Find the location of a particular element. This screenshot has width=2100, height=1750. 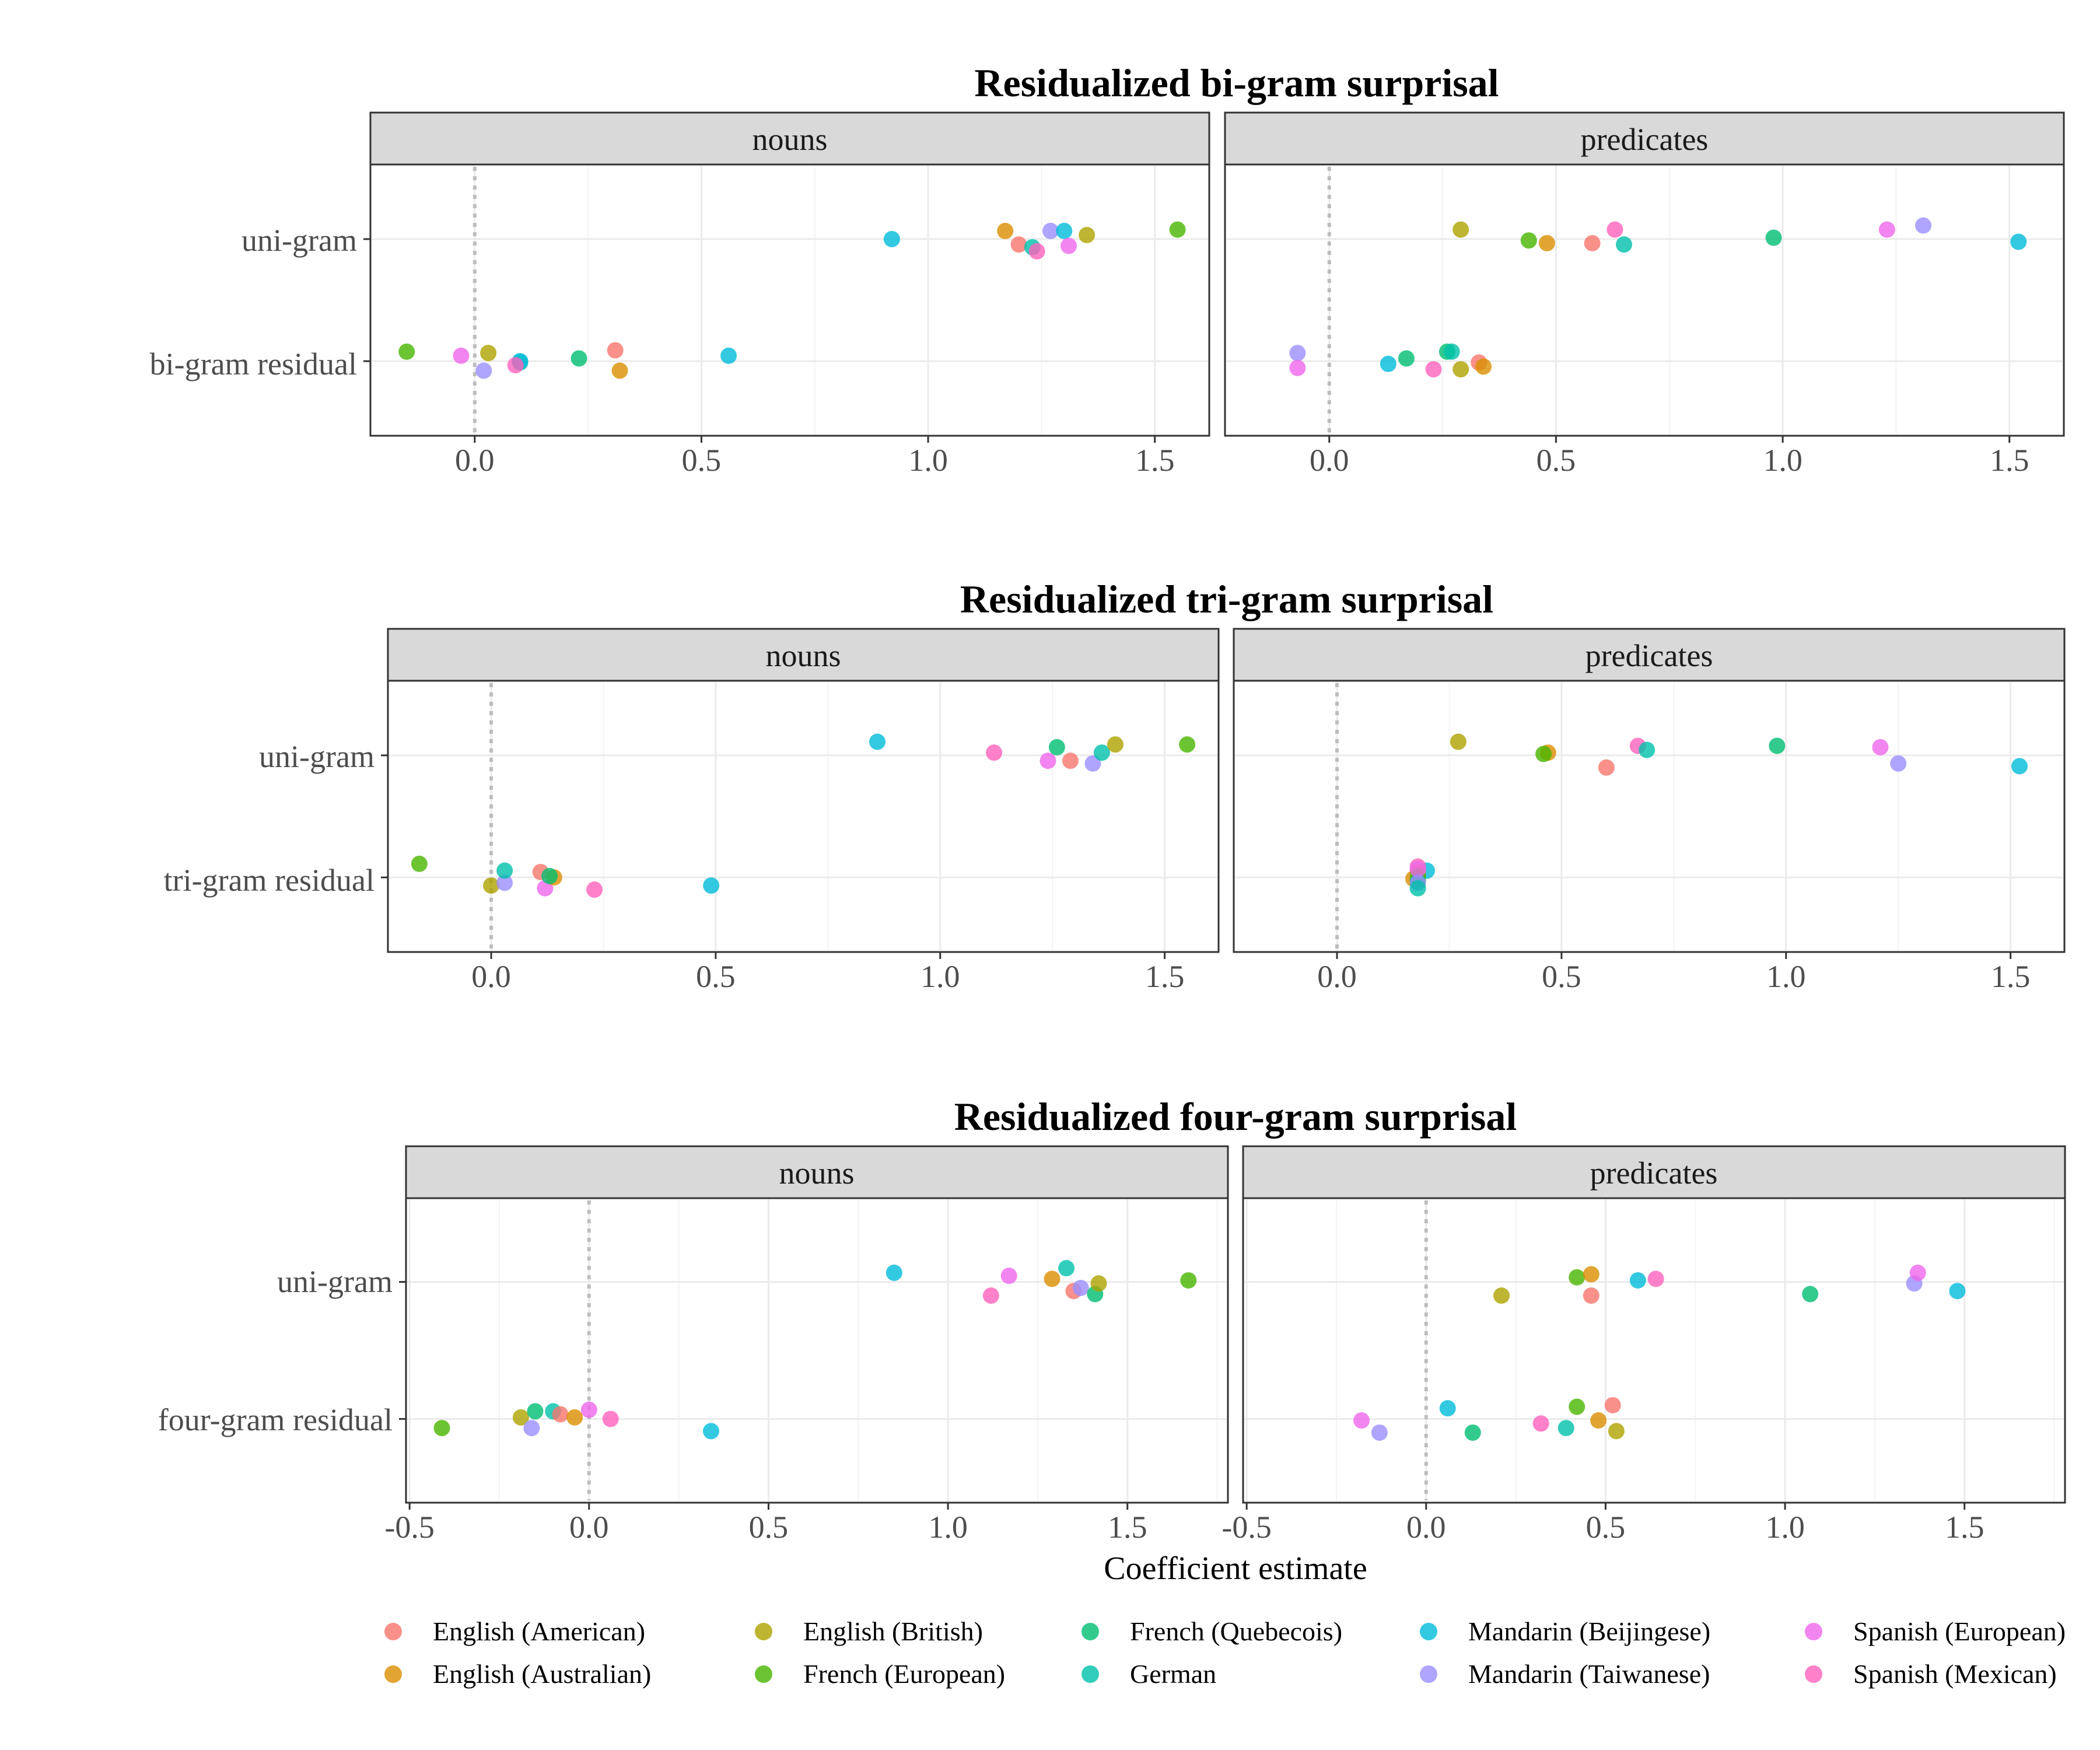

facet-label: nouns is located at coordinates (803, 655).